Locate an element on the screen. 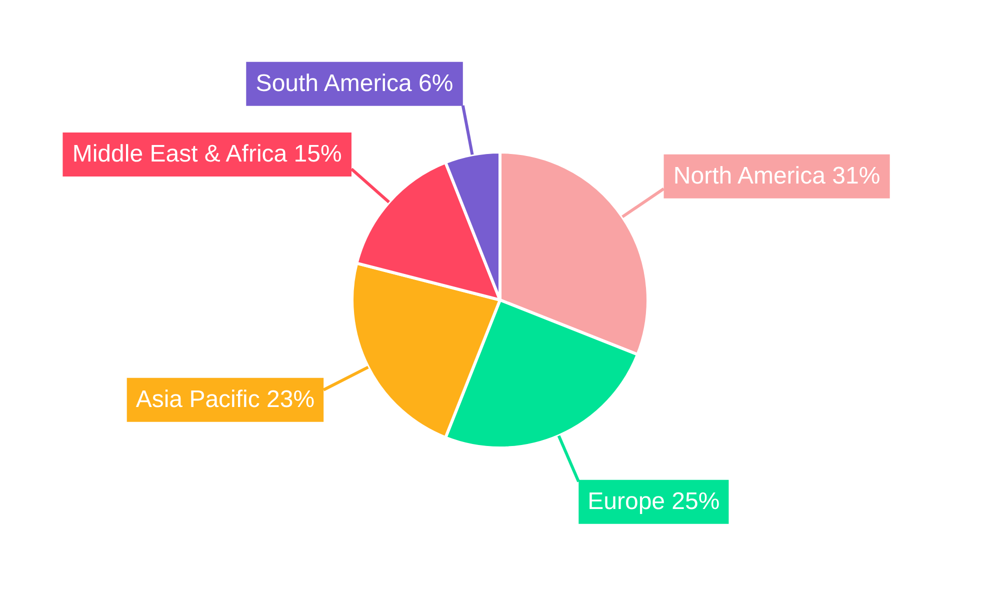 This screenshot has width=1000, height=600. slice-label: Europe 25% is located at coordinates (654, 501).